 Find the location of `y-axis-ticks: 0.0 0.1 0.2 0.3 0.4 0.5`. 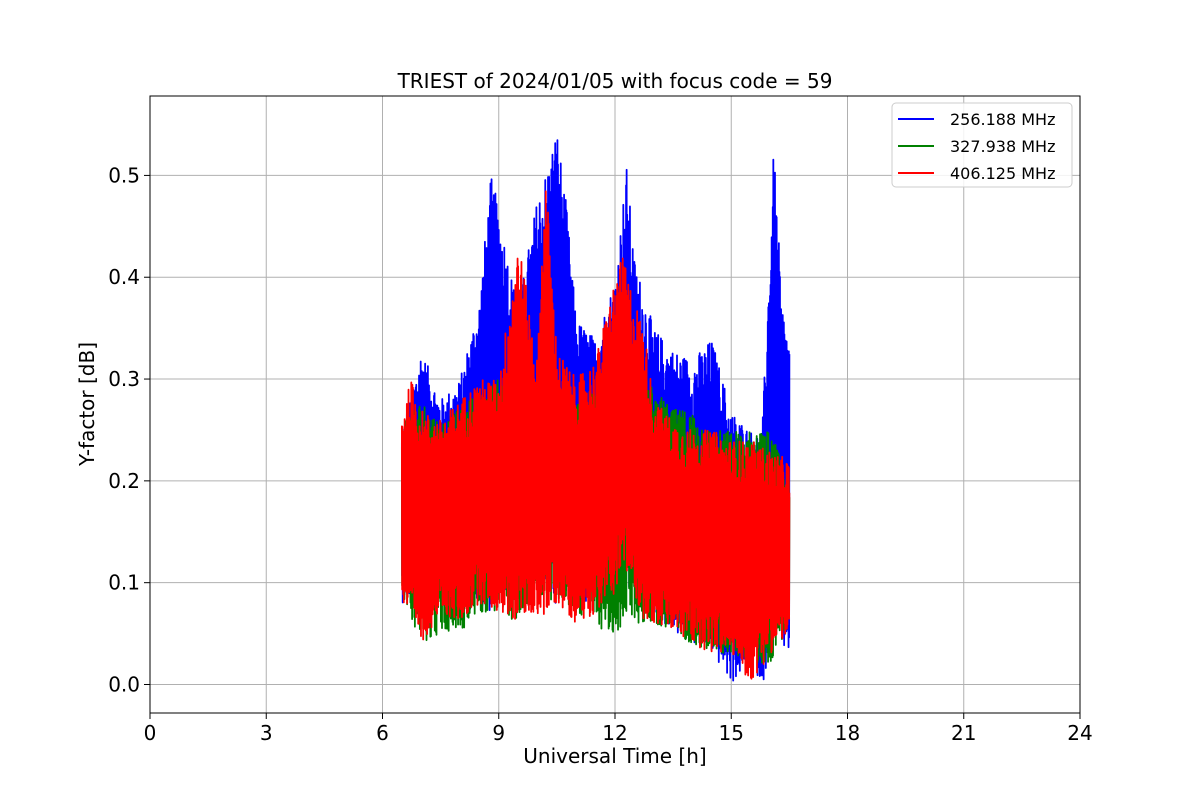

y-axis-ticks: 0.0 0.1 0.2 0.3 0.4 0.5 is located at coordinates (129, 429).